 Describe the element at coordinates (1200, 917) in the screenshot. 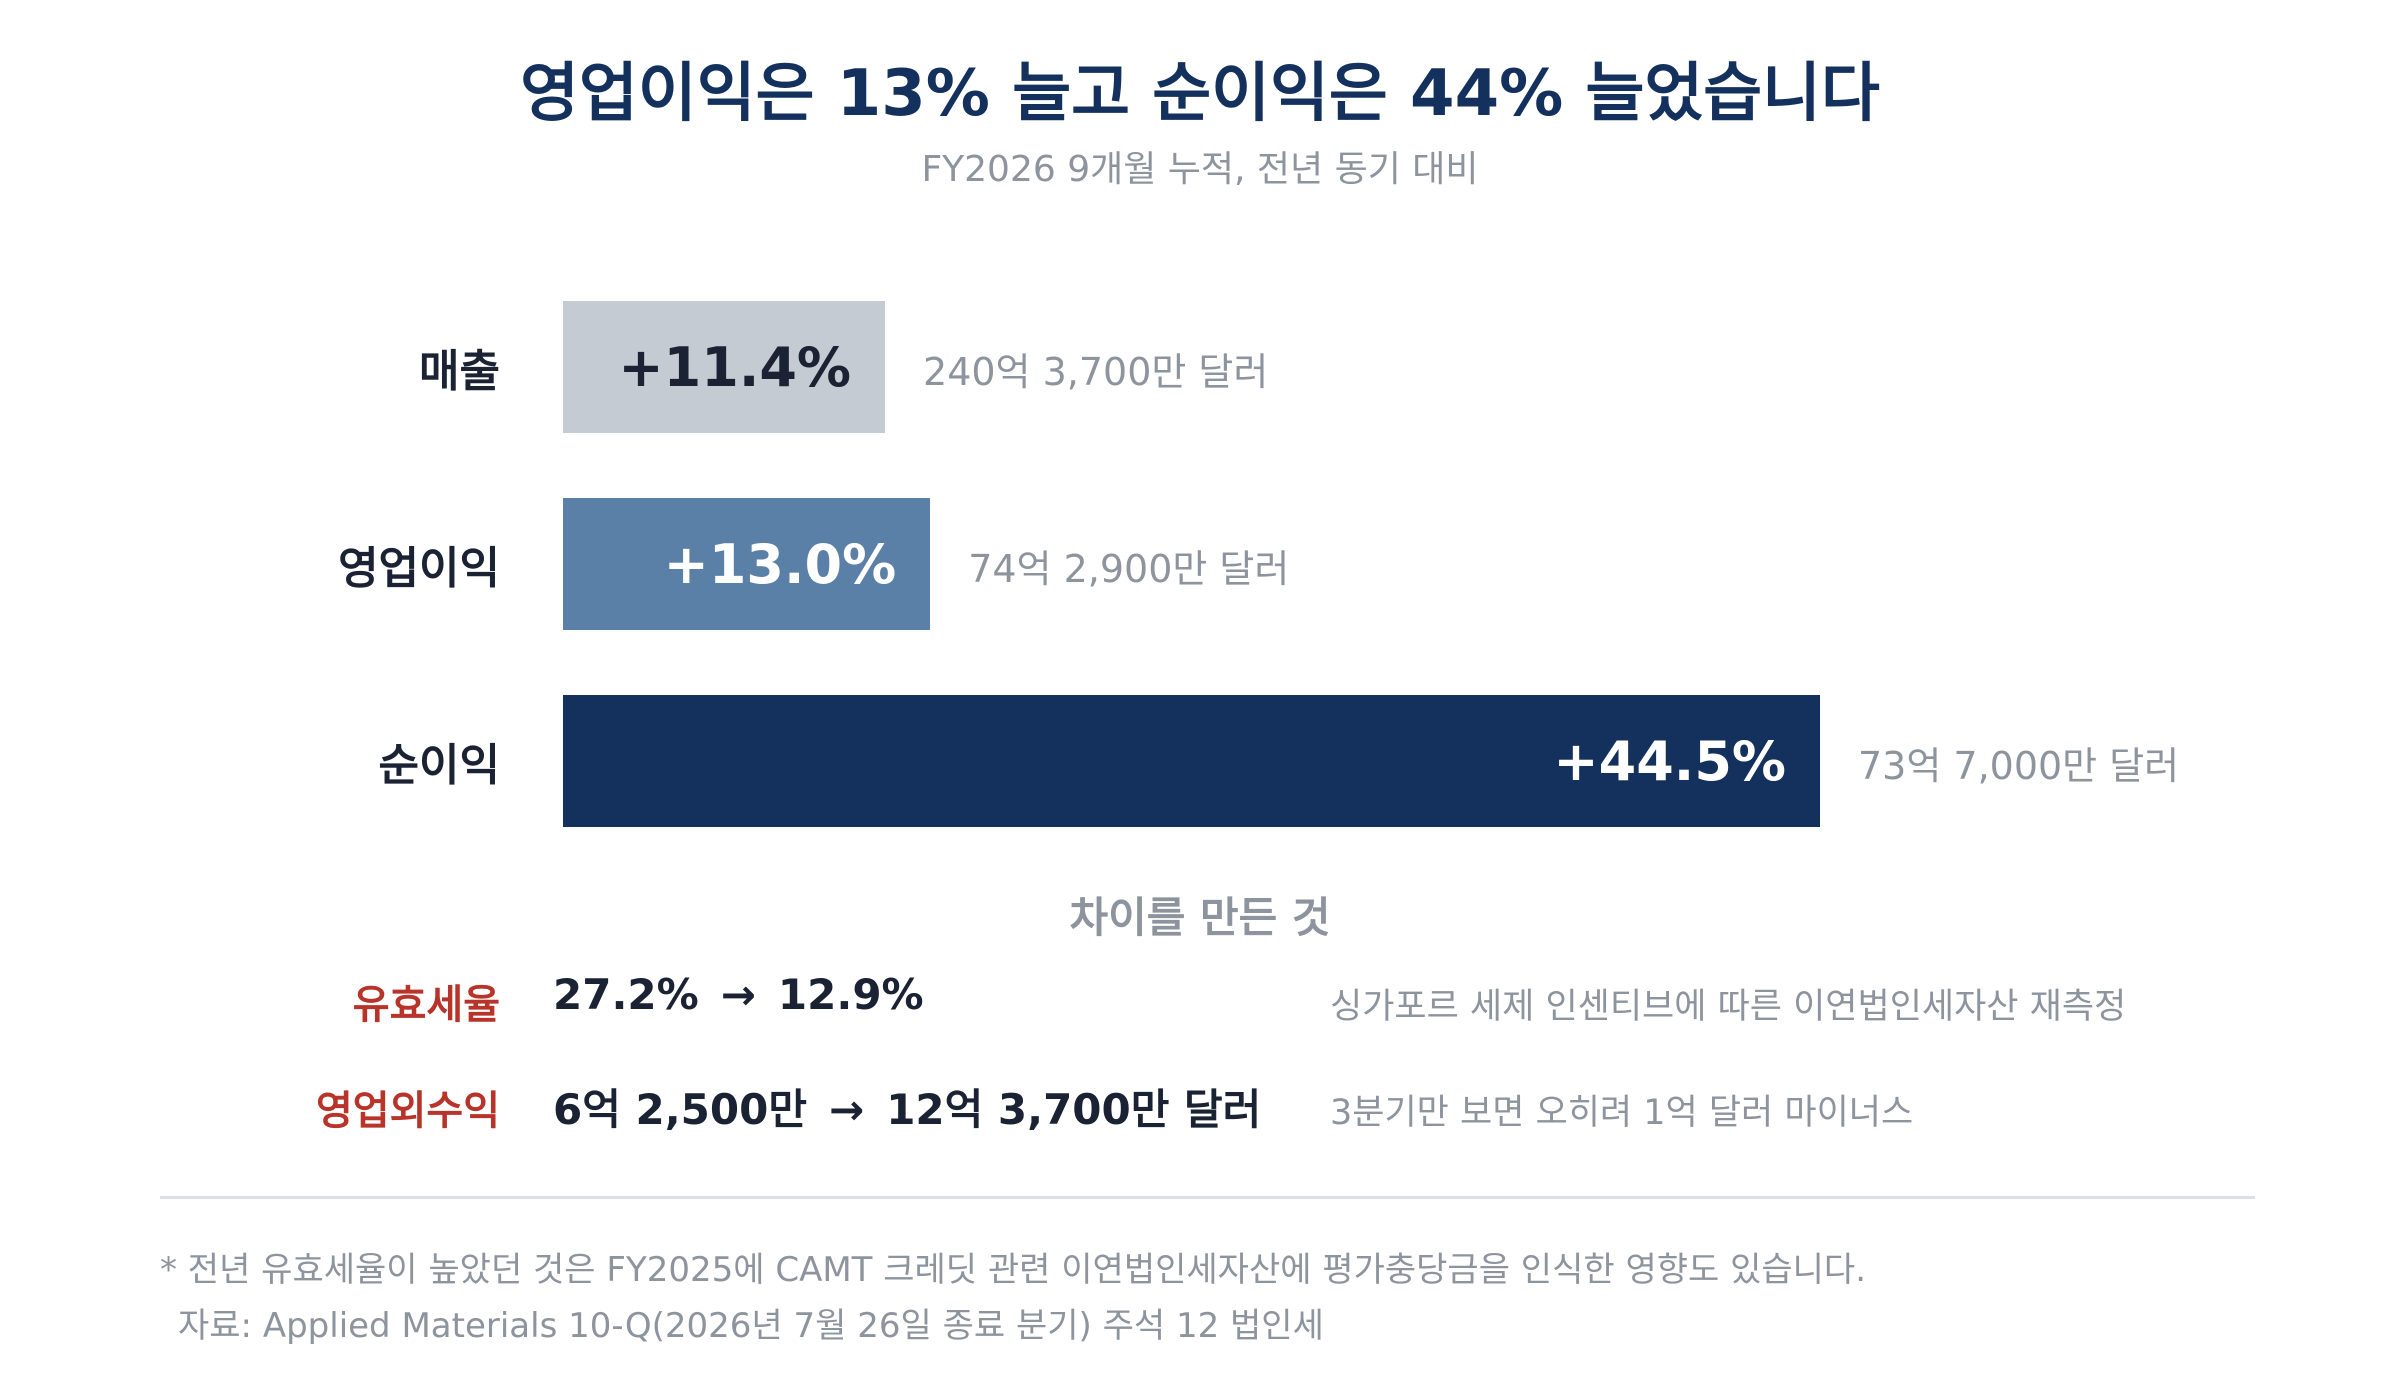

I see `drivers-title: 차이를 만든 것` at that location.